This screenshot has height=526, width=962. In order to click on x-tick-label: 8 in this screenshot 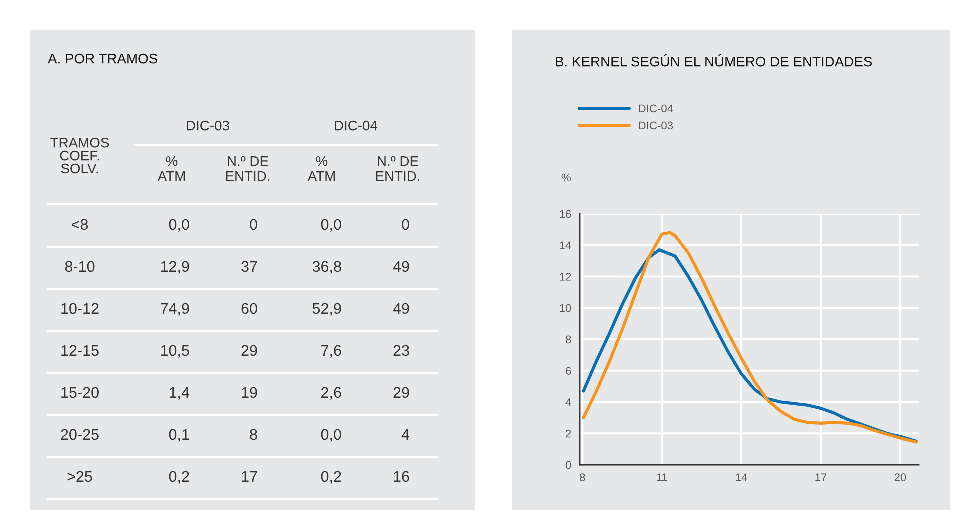, I will do `click(583, 478)`.